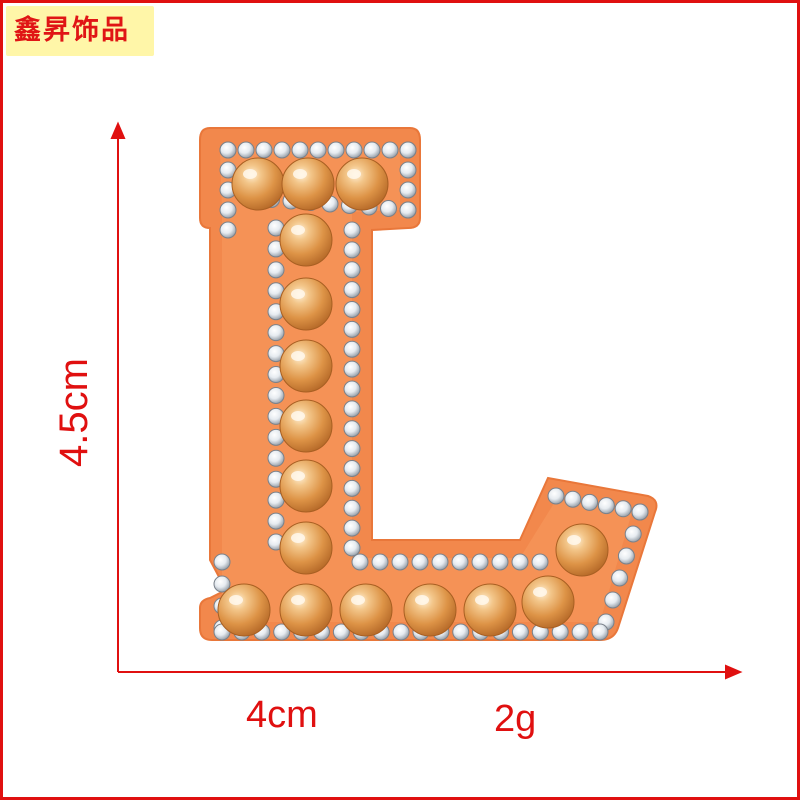 The width and height of the screenshot is (800, 800). I want to click on brand-name: 鑫昇饰品, so click(72, 30).